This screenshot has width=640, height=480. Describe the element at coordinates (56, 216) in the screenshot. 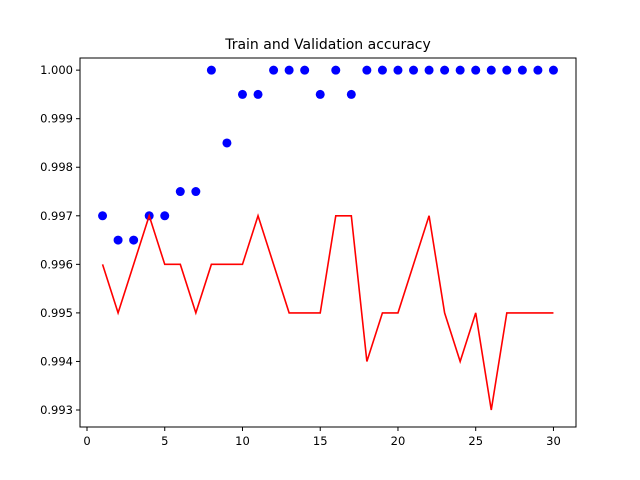

I see `y-tick-label: 0.997` at that location.